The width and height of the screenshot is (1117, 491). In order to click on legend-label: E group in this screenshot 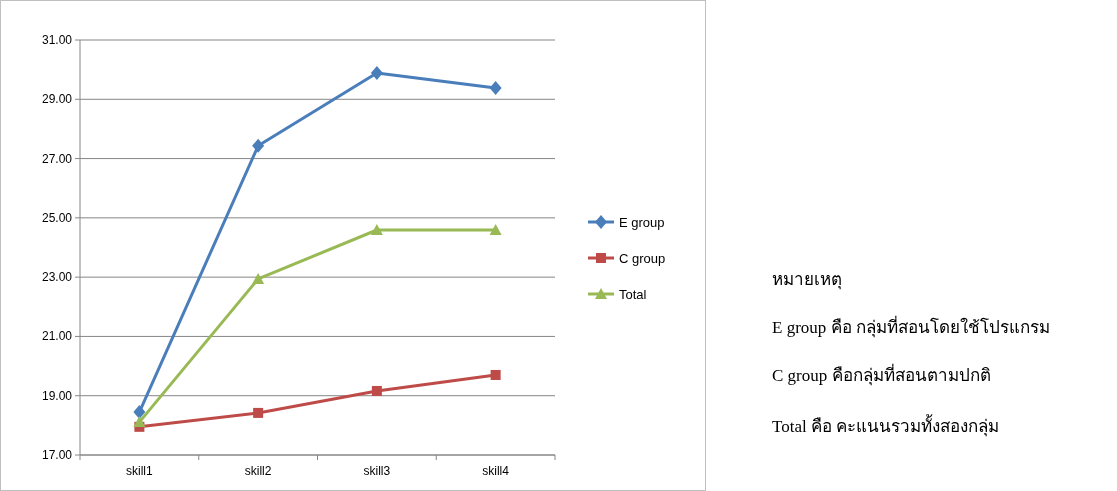, I will do `click(642, 222)`.